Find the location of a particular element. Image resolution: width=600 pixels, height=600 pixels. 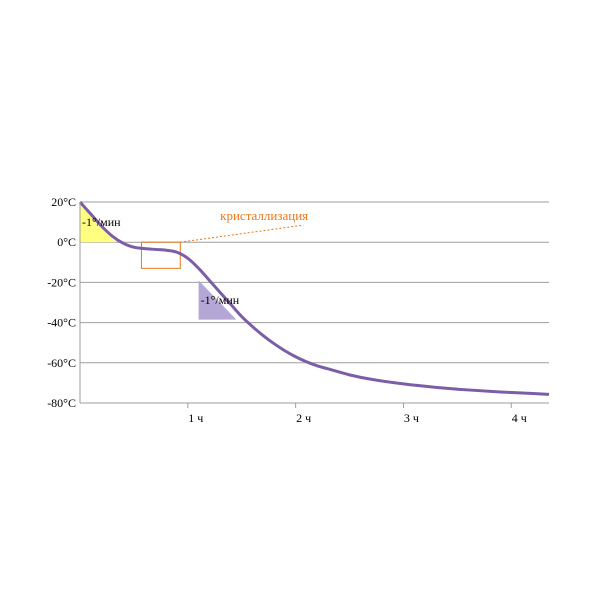

x-tick-label: 2 ч is located at coordinates (303, 418).